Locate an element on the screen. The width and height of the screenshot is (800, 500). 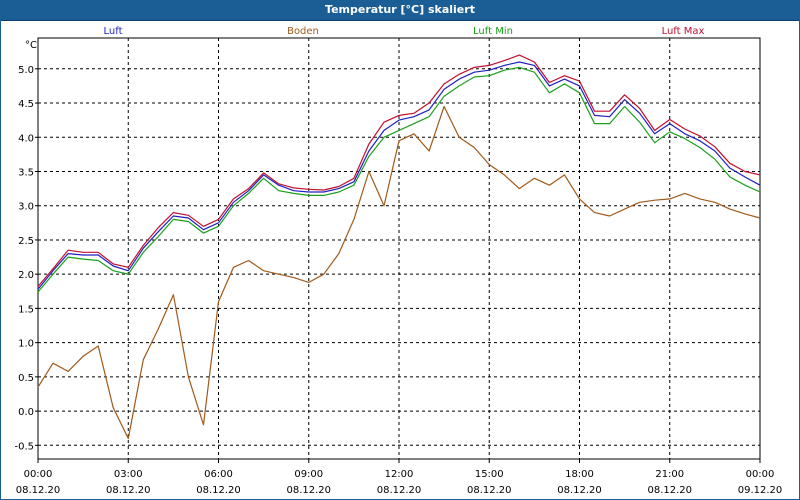
y-tick-label: 0.0 is located at coordinates (26, 412).